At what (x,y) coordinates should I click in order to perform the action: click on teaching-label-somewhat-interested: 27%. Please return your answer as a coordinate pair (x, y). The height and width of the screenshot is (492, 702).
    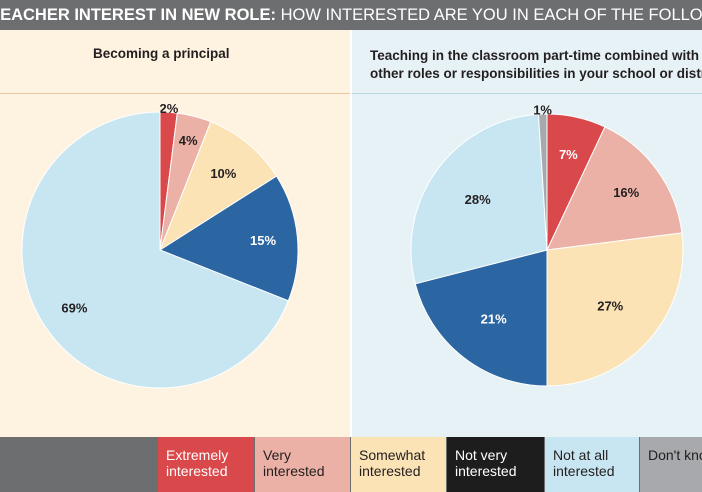
    Looking at the image, I should click on (610, 305).